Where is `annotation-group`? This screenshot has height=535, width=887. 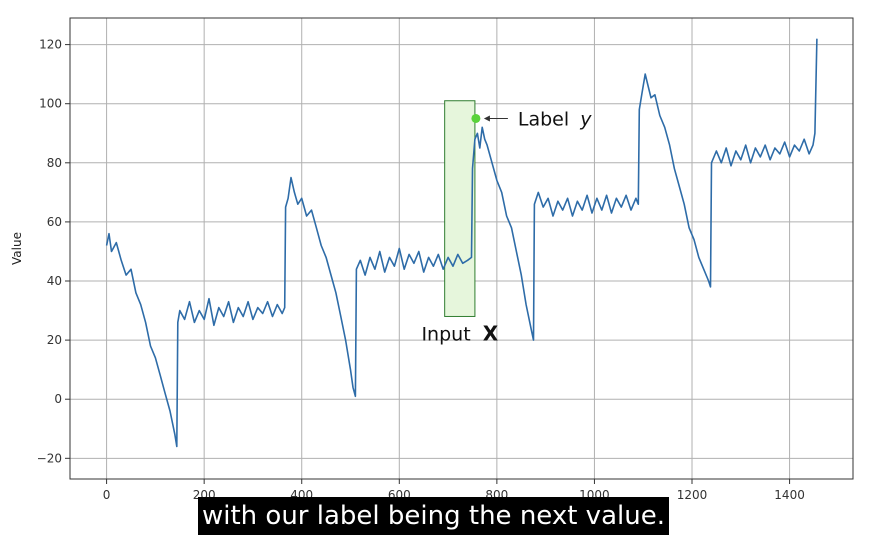
annotation-group is located at coordinates (489, 118).